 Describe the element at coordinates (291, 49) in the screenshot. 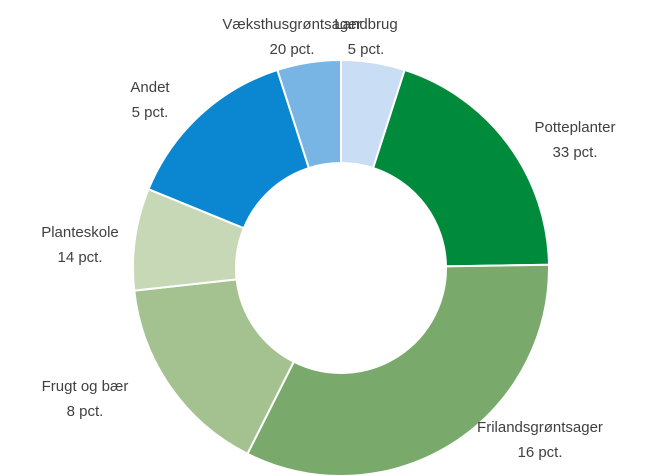

I see `slice-value-label: 20 pct.` at that location.